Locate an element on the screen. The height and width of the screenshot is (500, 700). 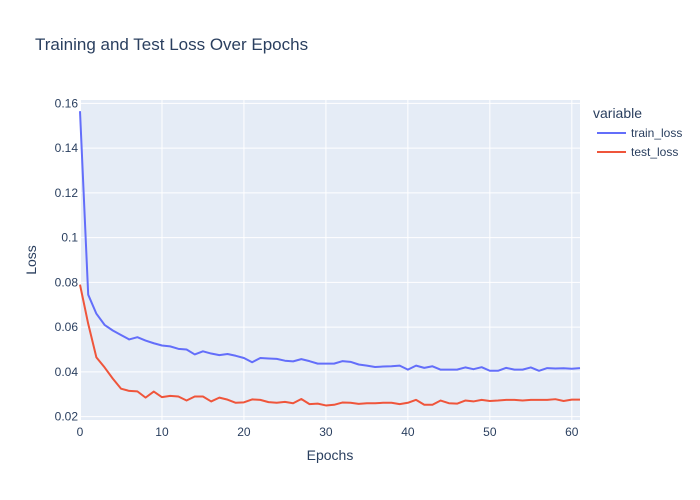
y-tick-label: 0.16 is located at coordinates (67, 103).